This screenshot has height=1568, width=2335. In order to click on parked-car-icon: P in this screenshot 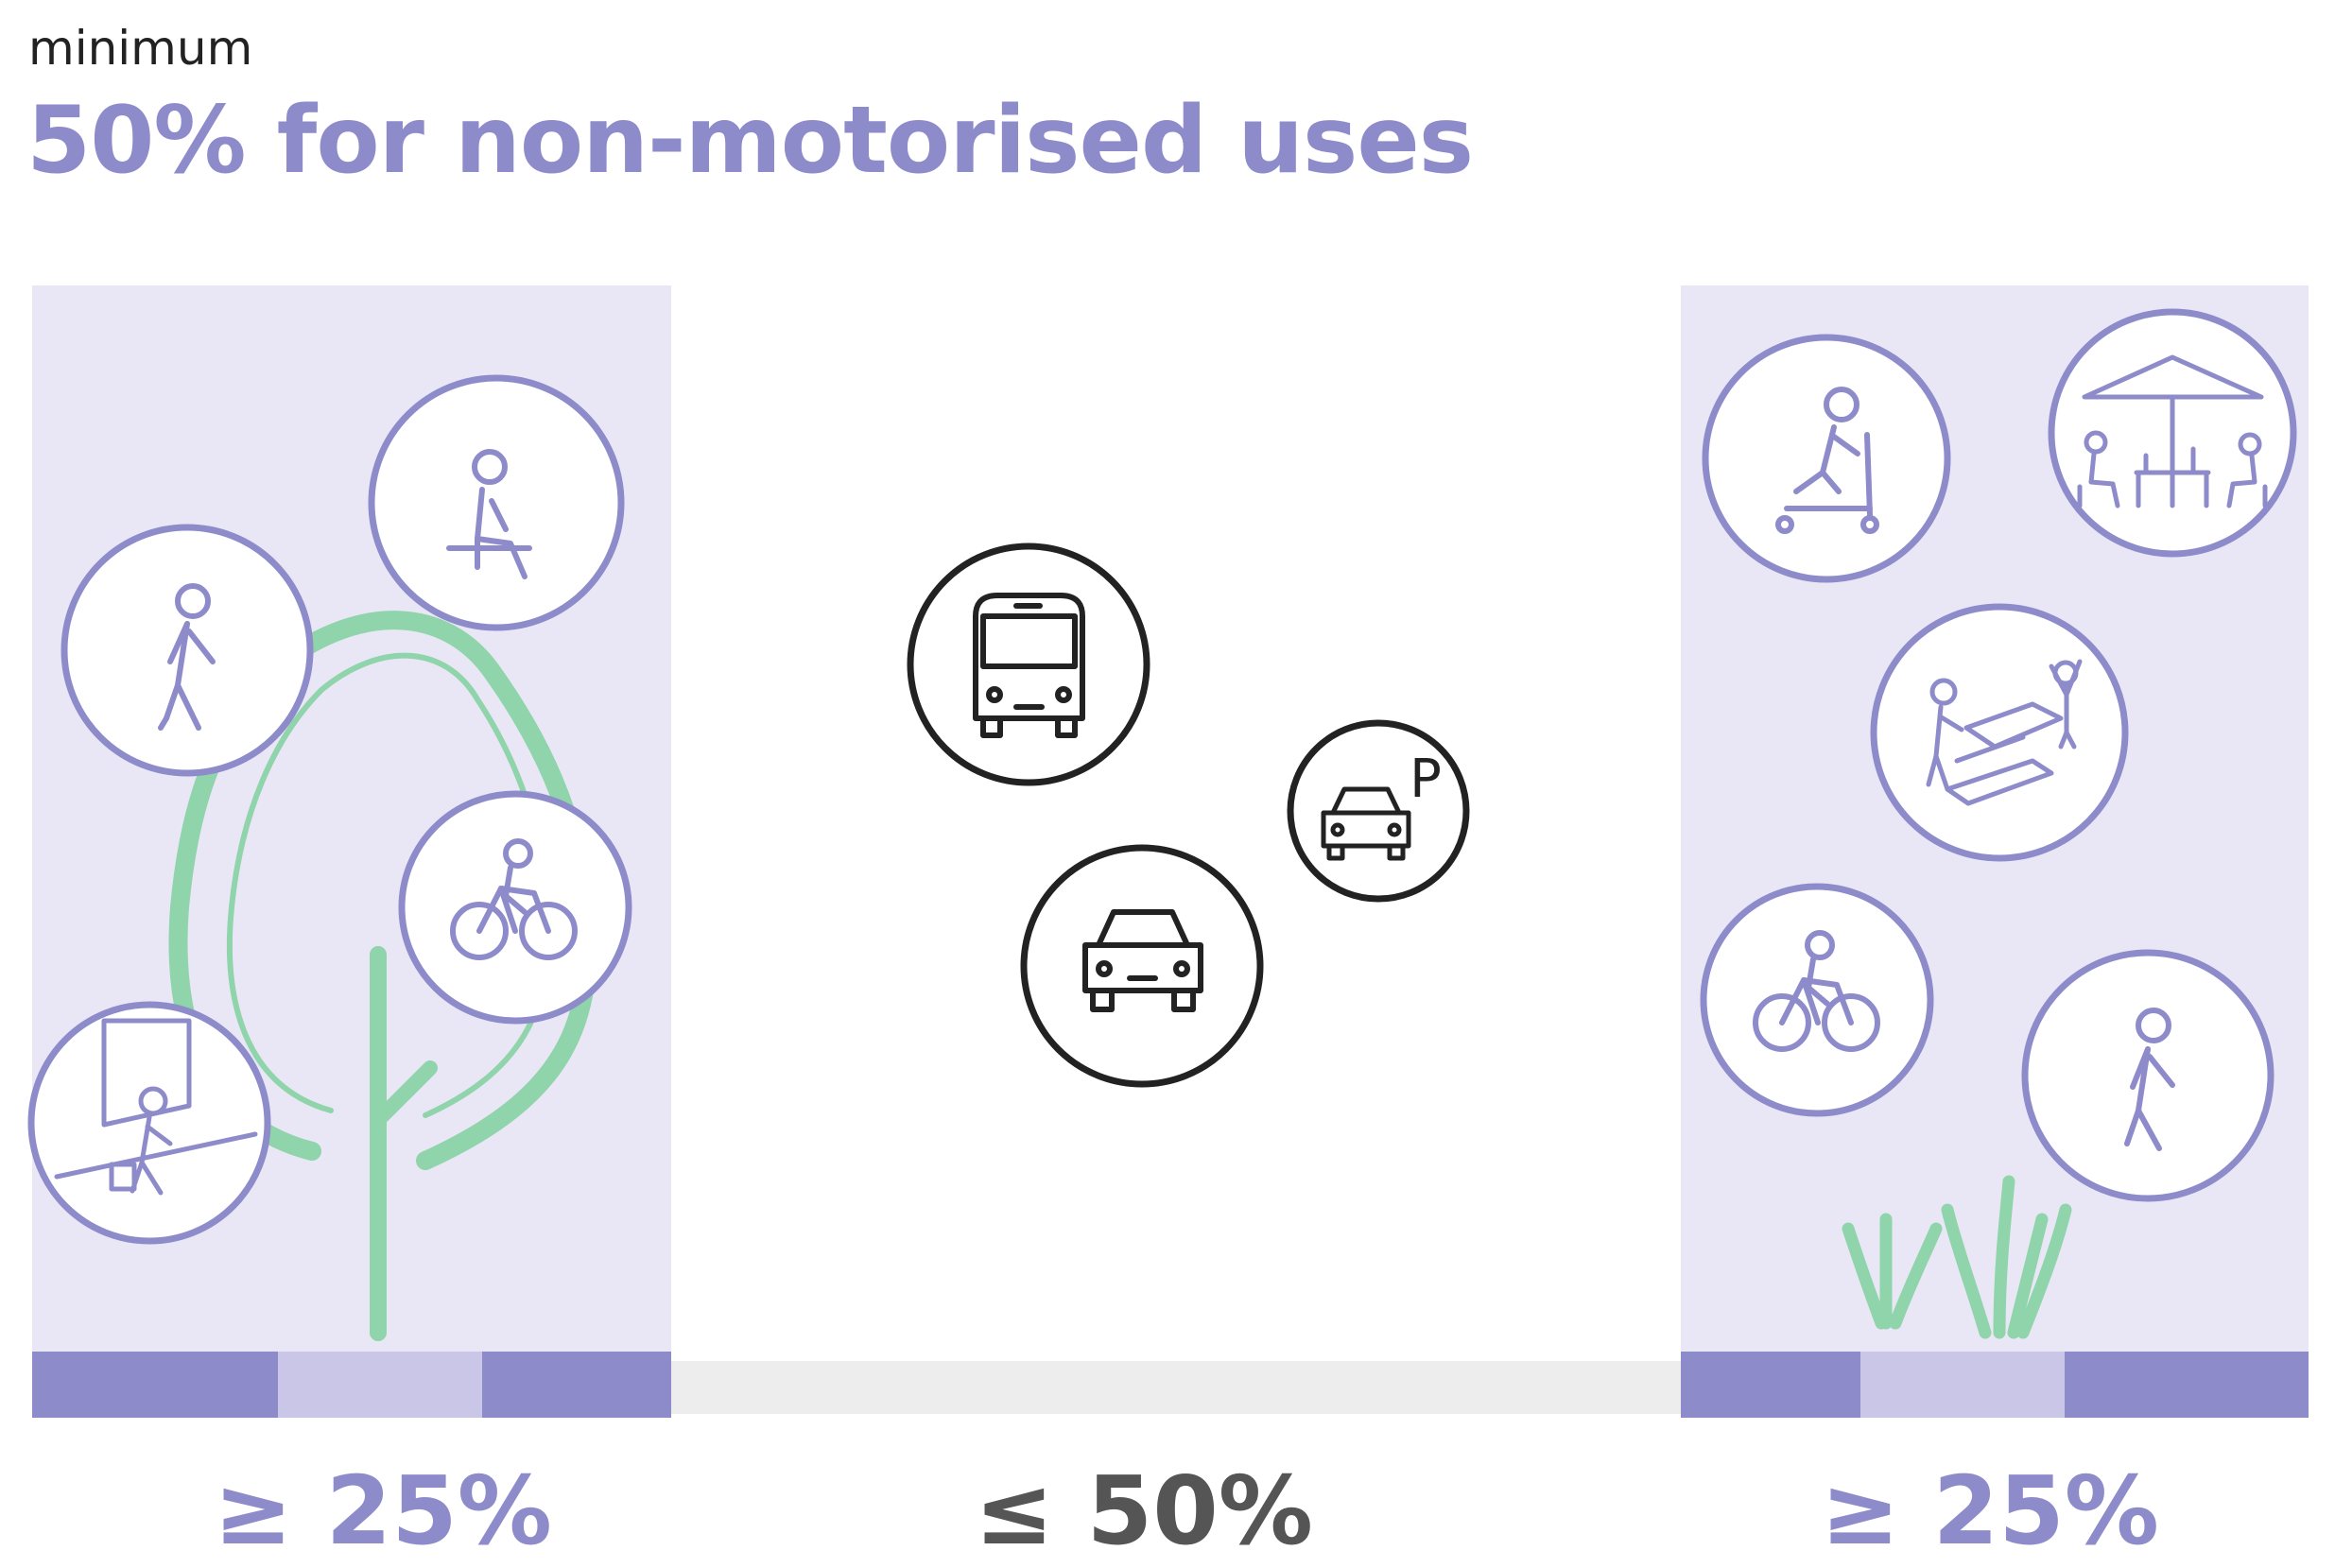, I will do `click(1378, 811)`.